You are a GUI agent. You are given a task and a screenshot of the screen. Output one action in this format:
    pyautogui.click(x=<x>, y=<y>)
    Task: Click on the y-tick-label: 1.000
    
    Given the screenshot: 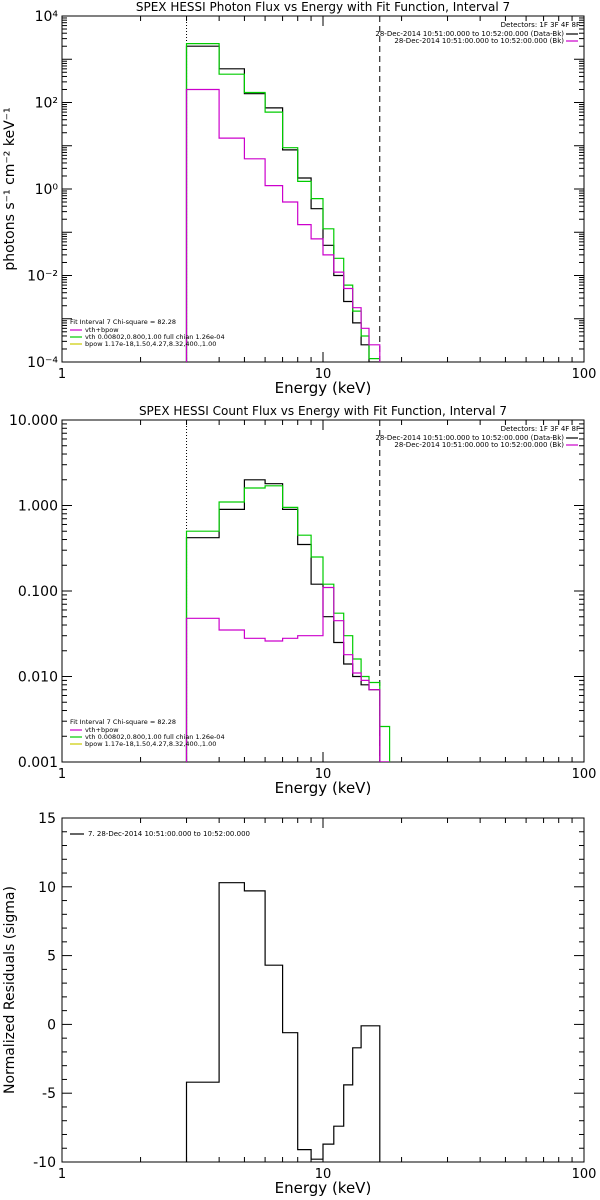 What is the action you would take?
    pyautogui.click(x=38, y=507)
    